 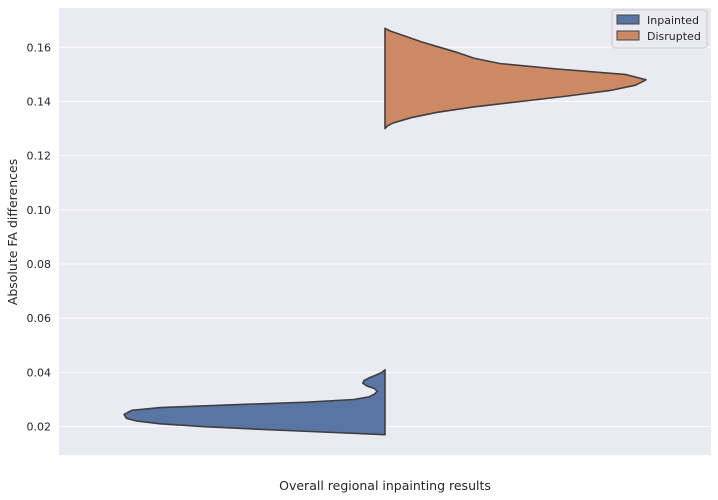 I want to click on y-tick-labels: 0.02 0.04 0.06 0.08 0.10 0.12 0.14 0.16, so click(x=39, y=237).